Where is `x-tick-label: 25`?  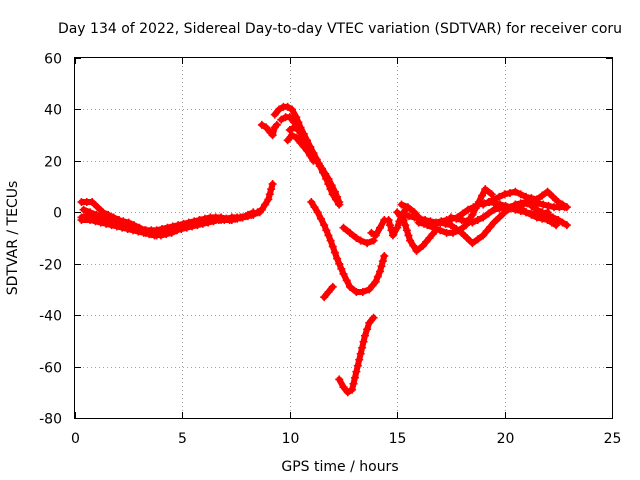
x-tick-label: 25 is located at coordinates (613, 439).